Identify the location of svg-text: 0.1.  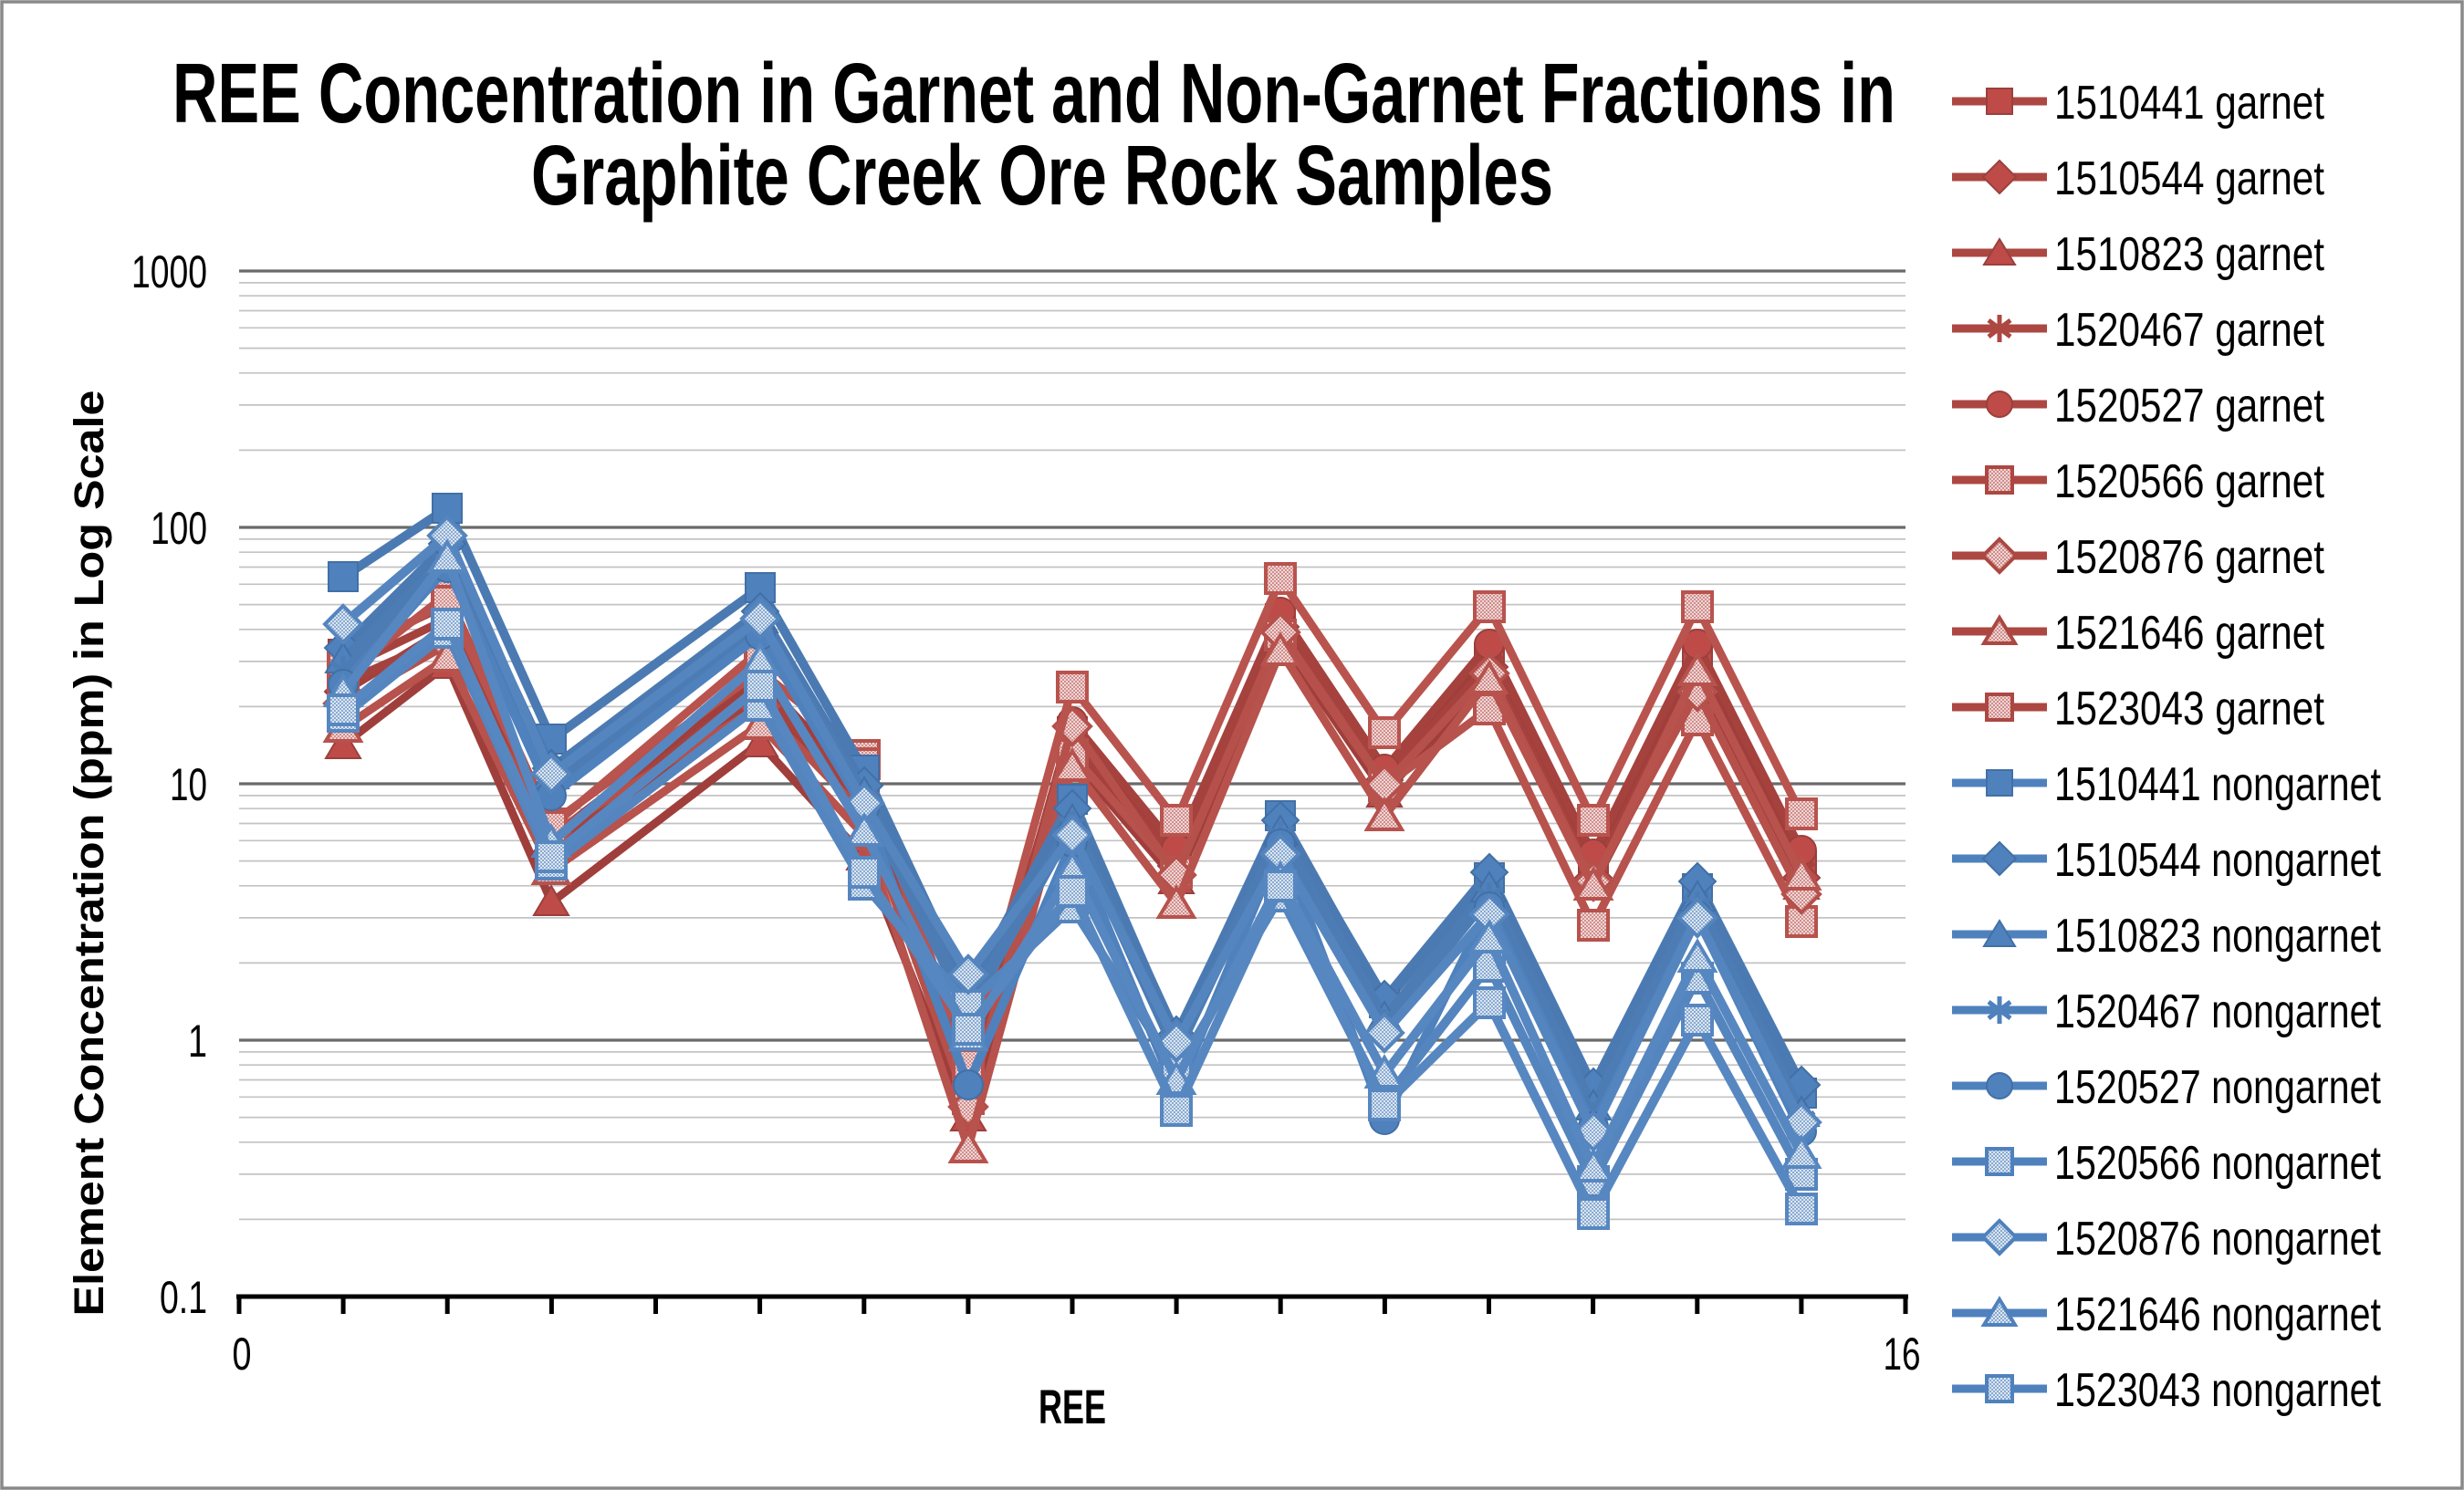
(183, 1297).